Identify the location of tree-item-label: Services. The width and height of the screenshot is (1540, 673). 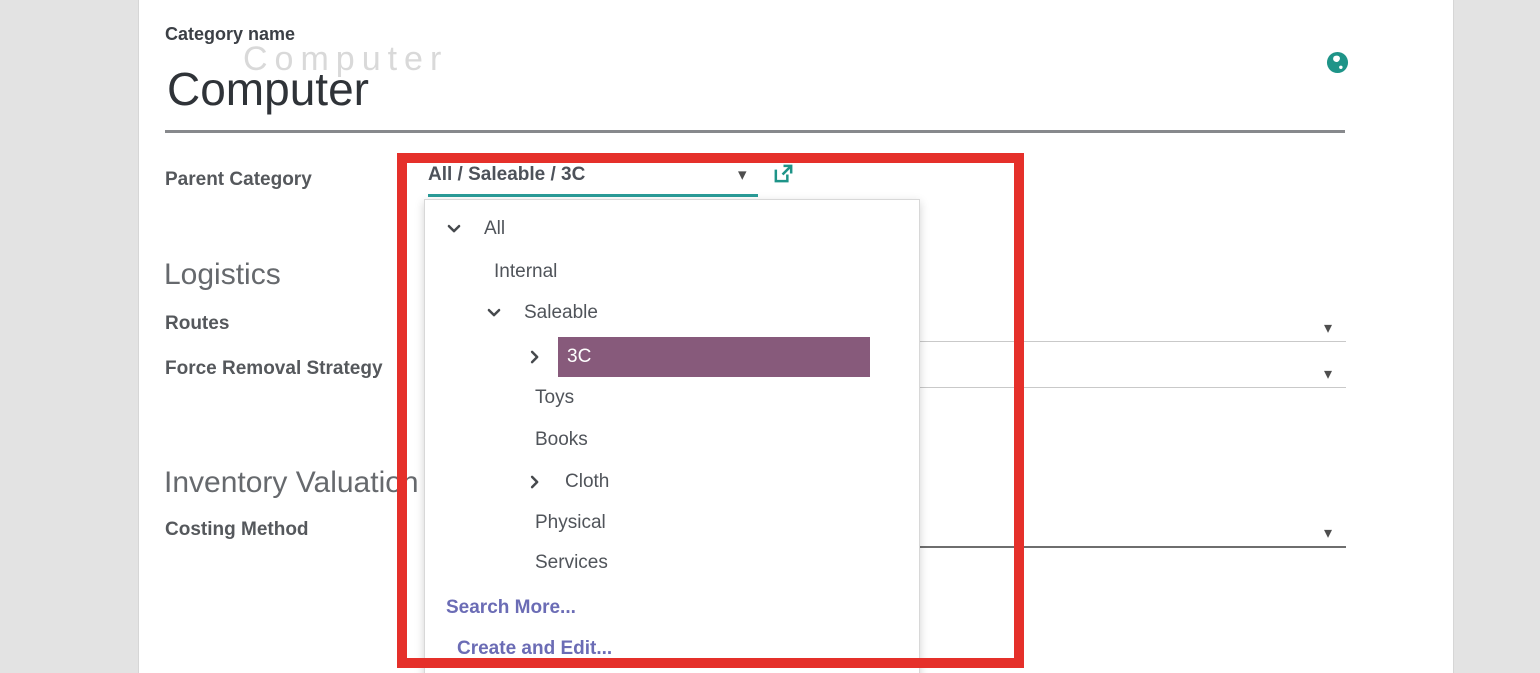
(571, 562).